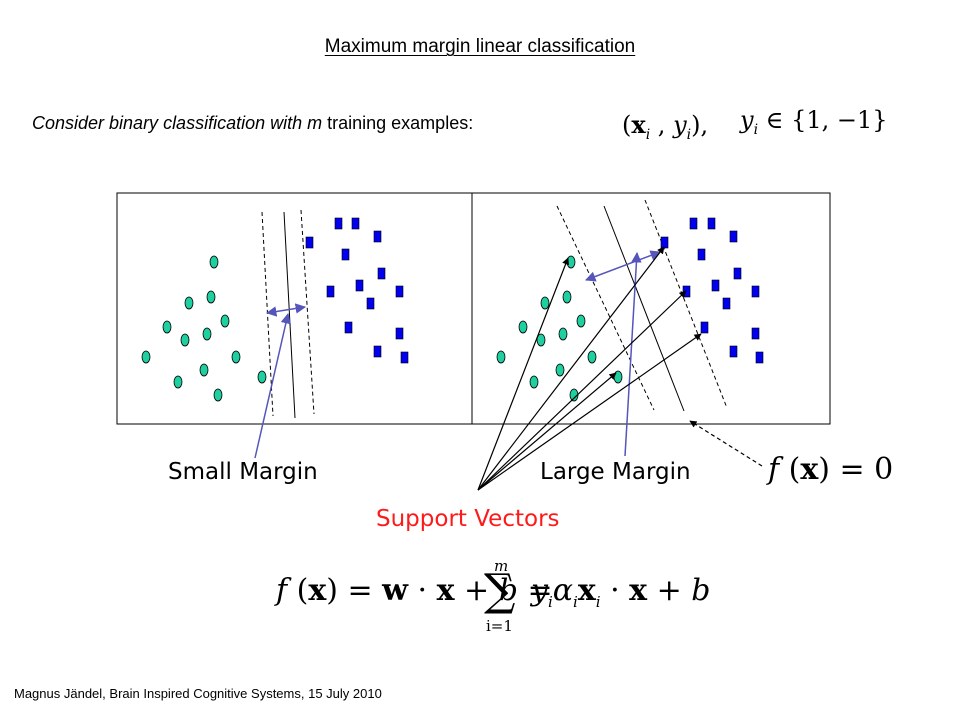 The width and height of the screenshot is (960, 720). I want to click on label-y: y, so click(747, 120).